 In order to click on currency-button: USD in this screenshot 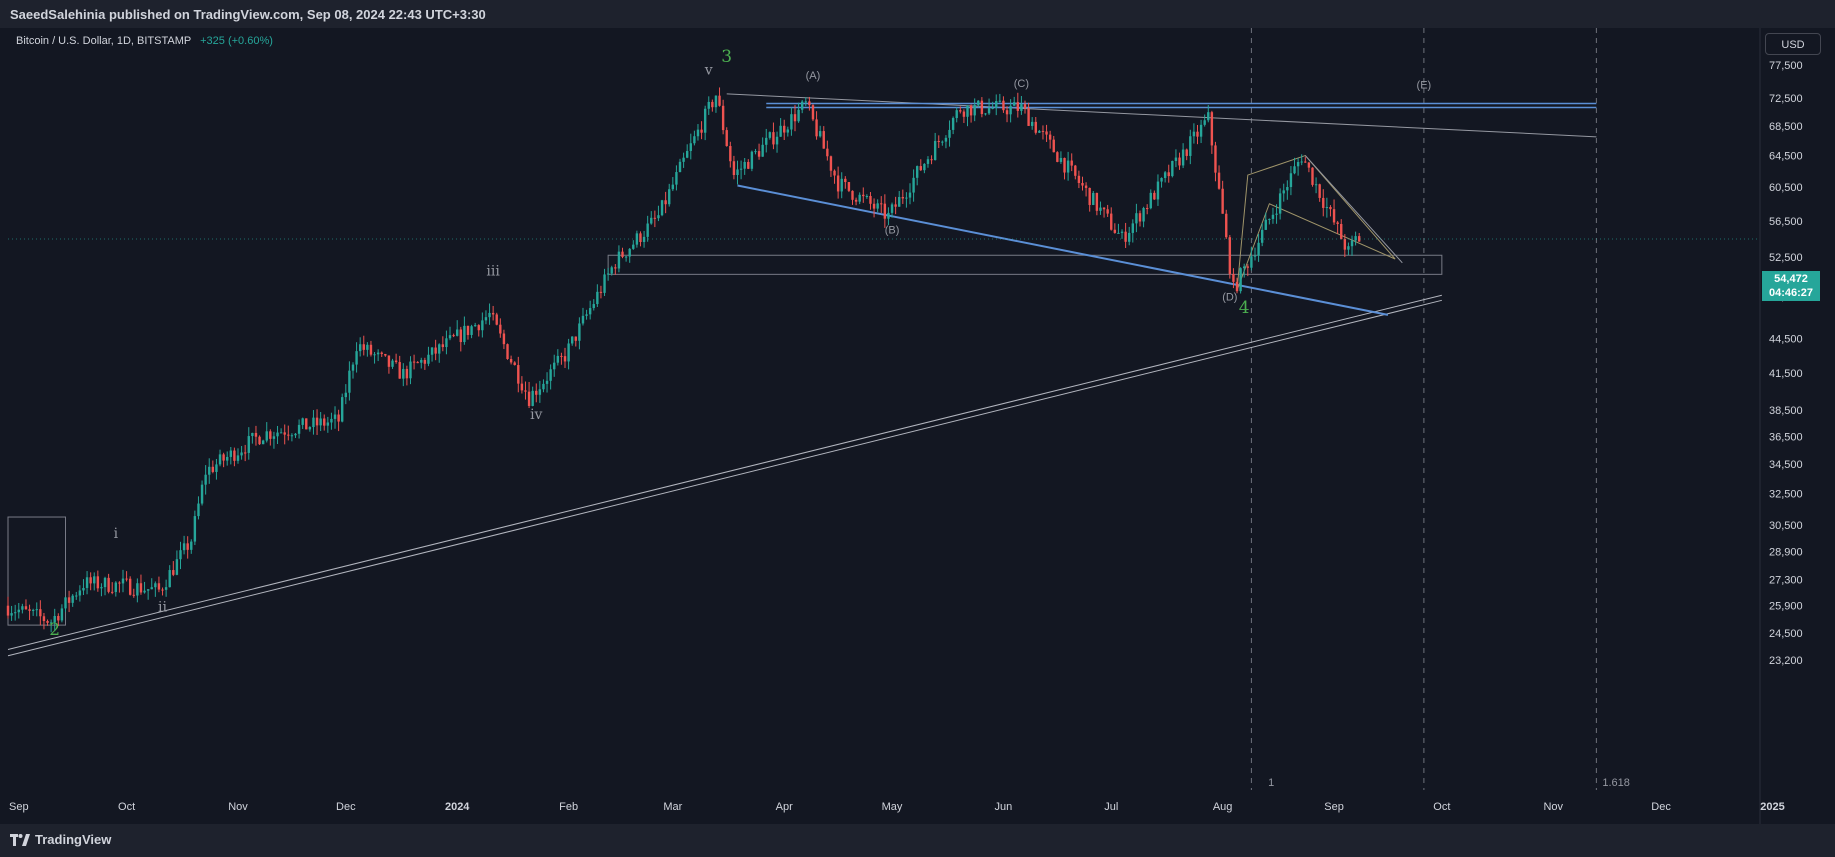, I will do `click(1793, 44)`.